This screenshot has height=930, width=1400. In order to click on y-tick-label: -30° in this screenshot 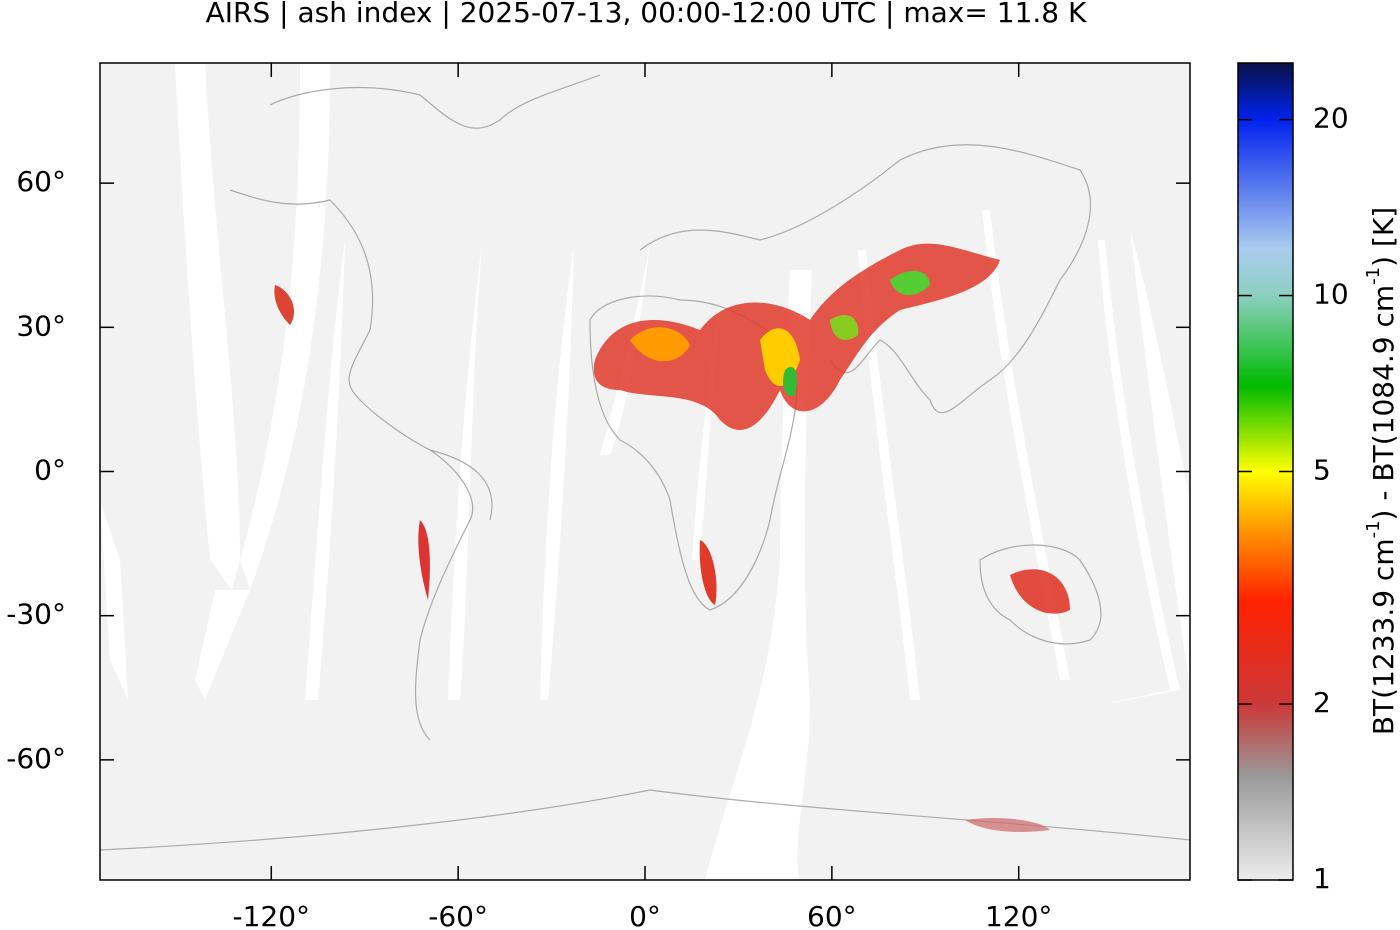, I will do `click(36, 614)`.